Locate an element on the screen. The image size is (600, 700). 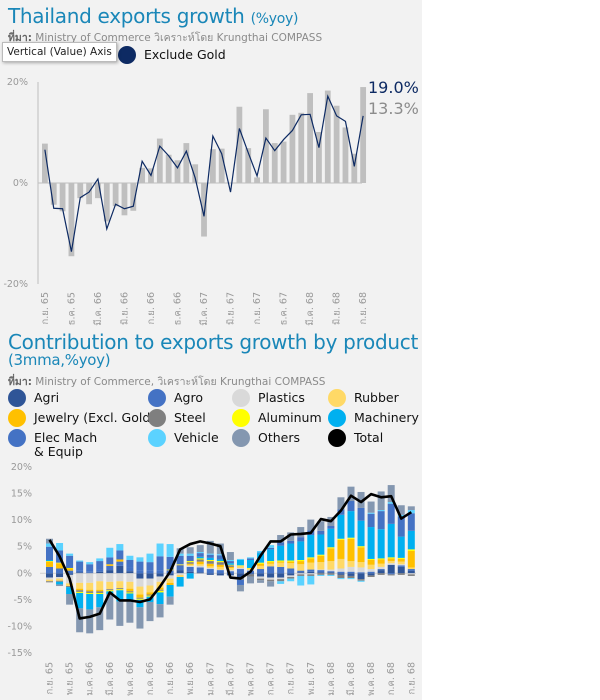
legend-dot-icon is located at coordinates (17, 418).